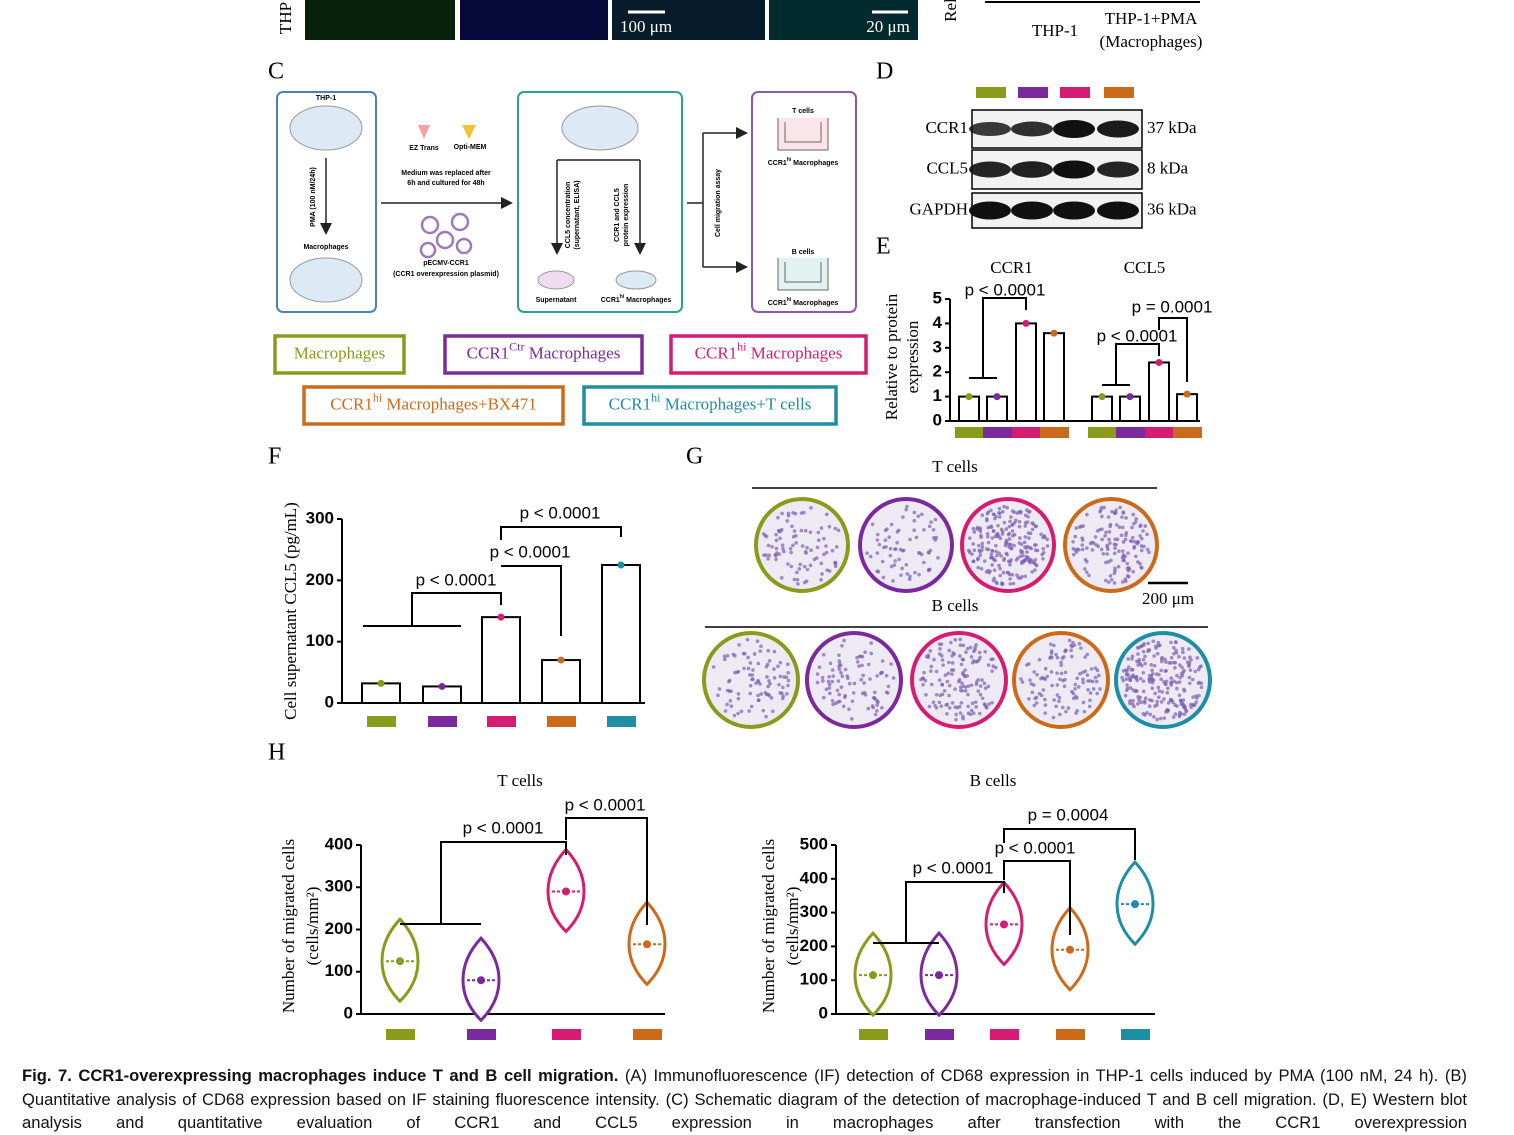 The height and width of the screenshot is (1135, 1514). I want to click on y-tick-label: 4, so click(938, 322).